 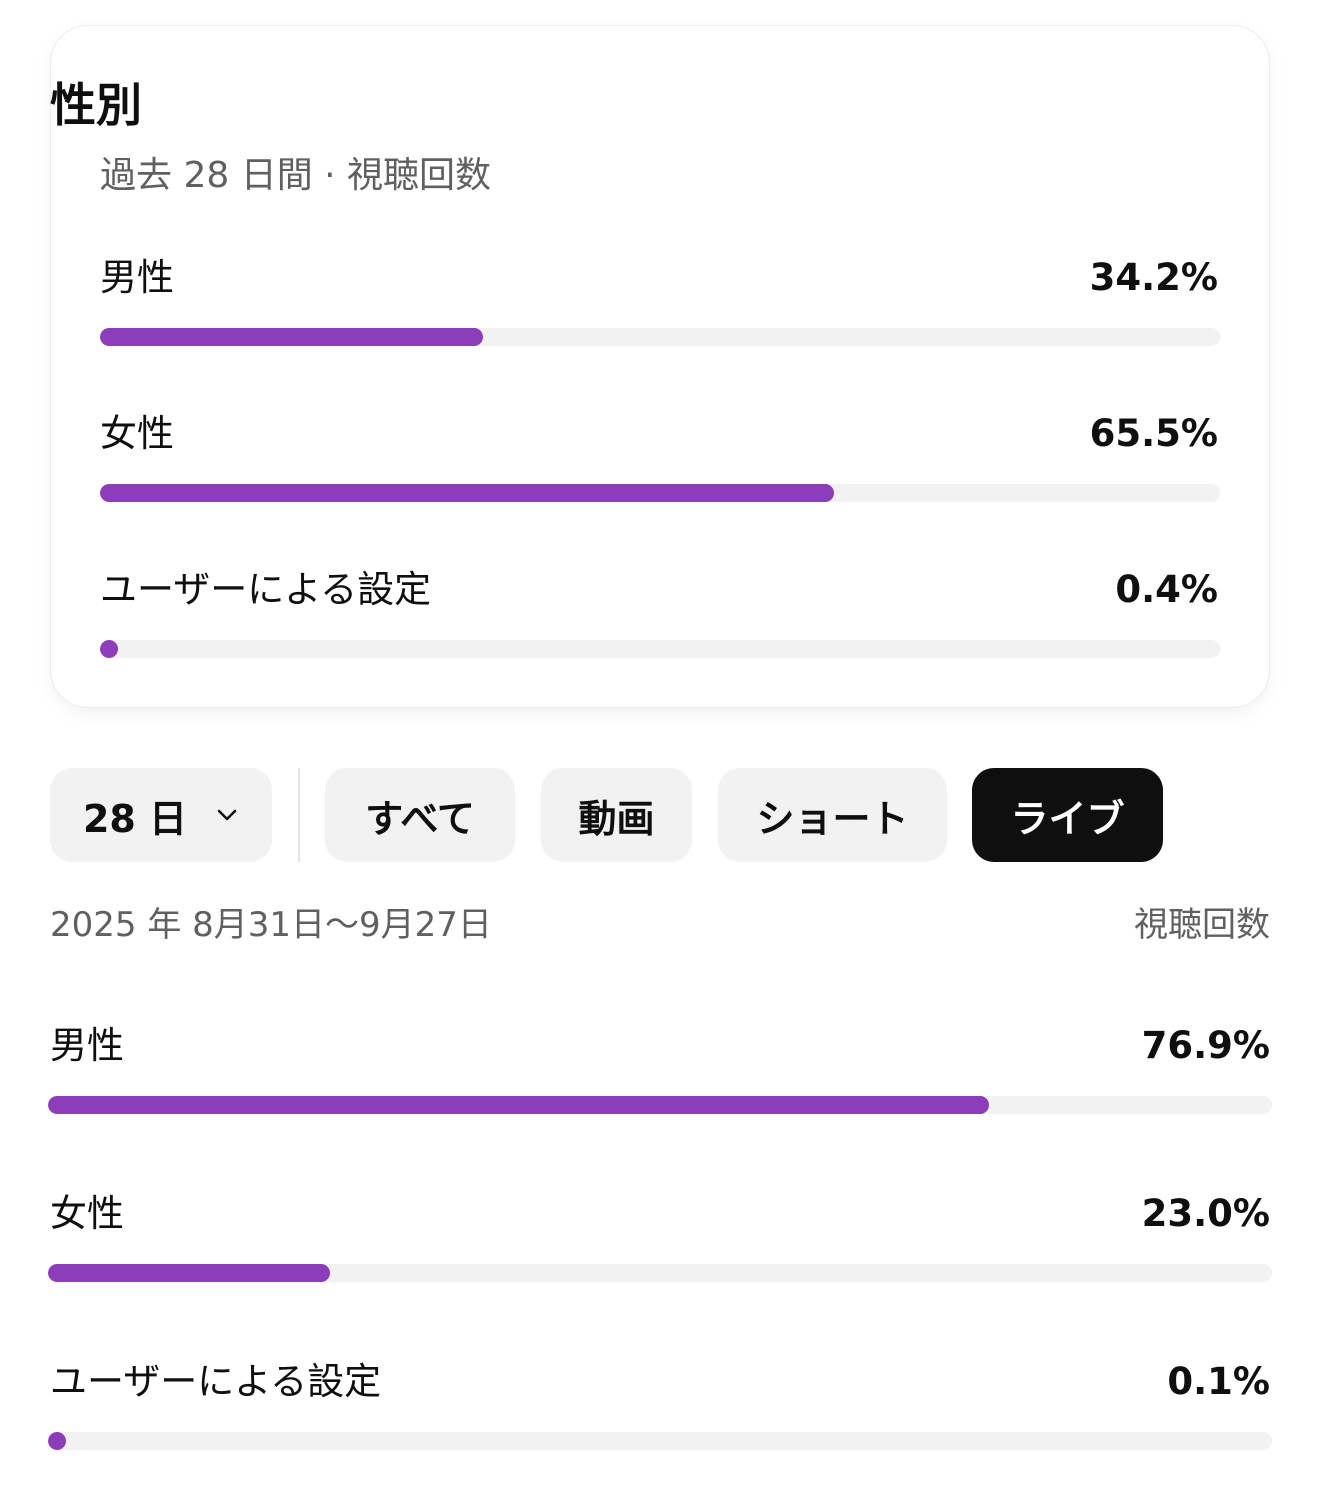 I want to click on detail-bar-fill-female, so click(x=189, y=1273).